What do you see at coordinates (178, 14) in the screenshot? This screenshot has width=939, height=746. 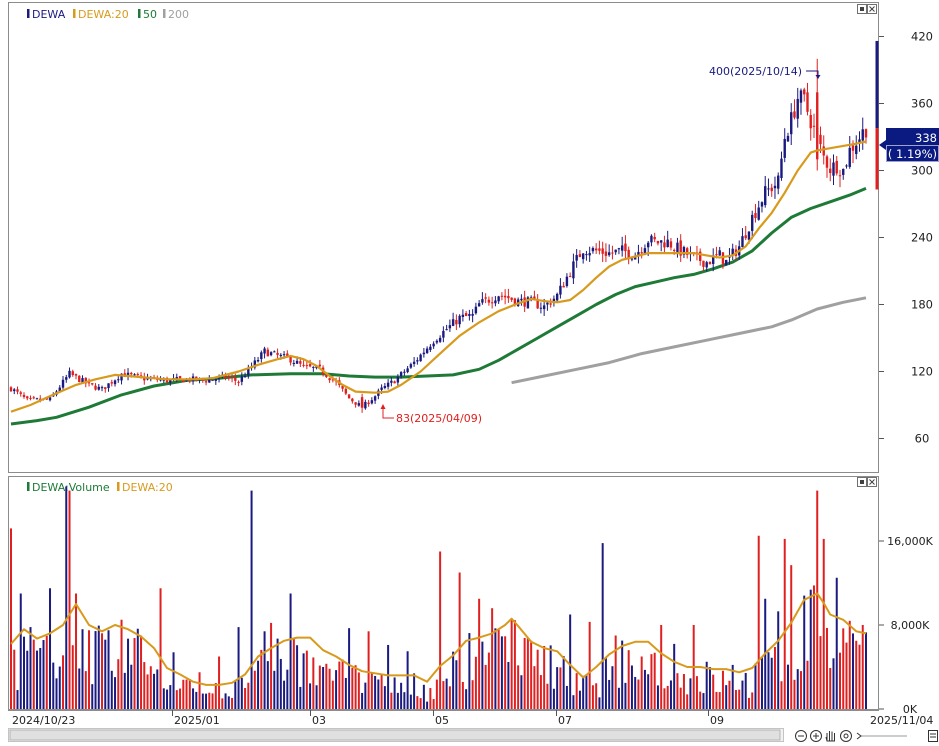 I see `legend-ma200: 200` at bounding box center [178, 14].